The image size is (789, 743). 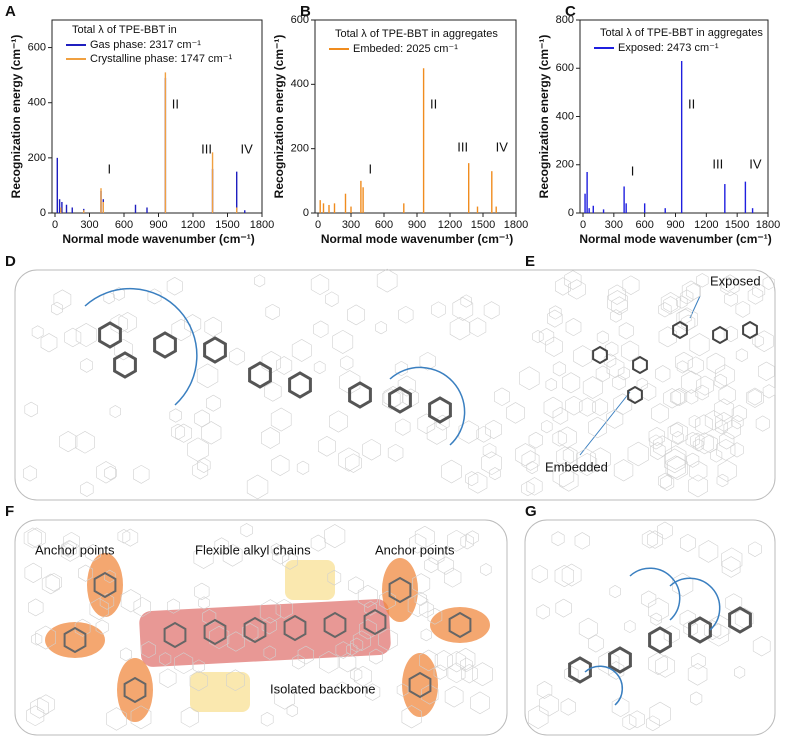 What do you see at coordinates (717, 163) in the screenshot?
I see `peak-annotation: III` at bounding box center [717, 163].